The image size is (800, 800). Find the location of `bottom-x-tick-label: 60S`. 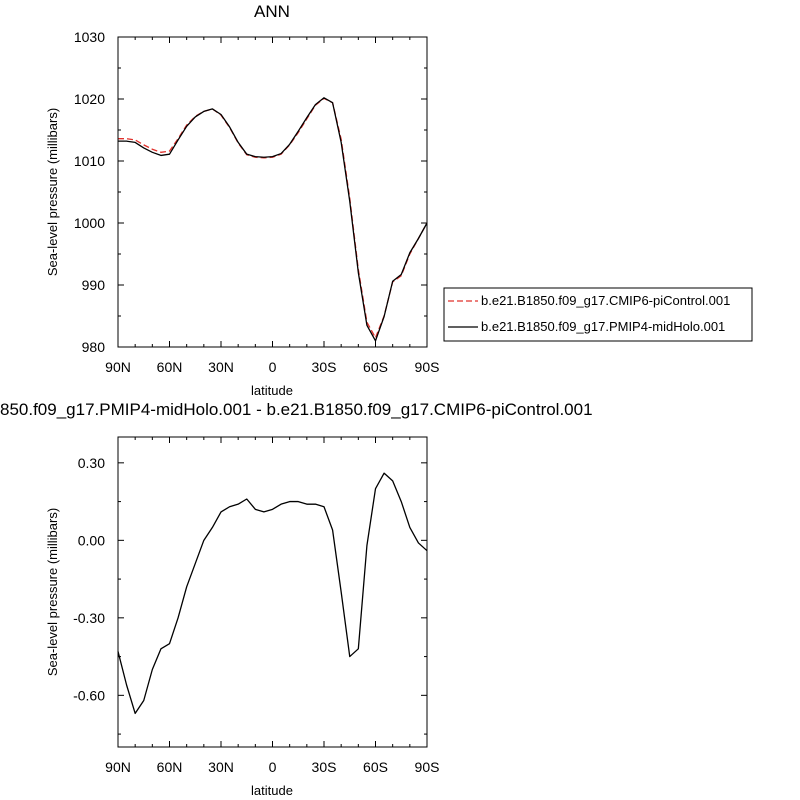

bottom-x-tick-label: 60S is located at coordinates (375, 767).